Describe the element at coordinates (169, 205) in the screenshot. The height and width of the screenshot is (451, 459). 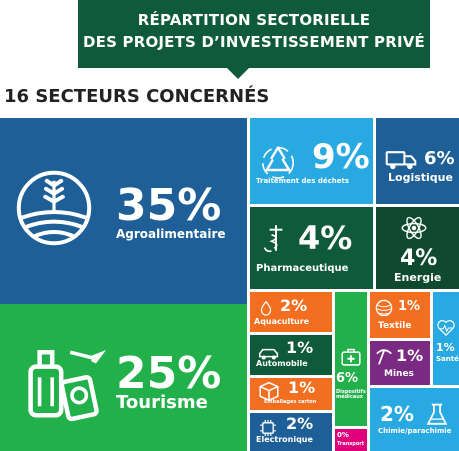
I see `treemap-value-agro: 35%` at that location.